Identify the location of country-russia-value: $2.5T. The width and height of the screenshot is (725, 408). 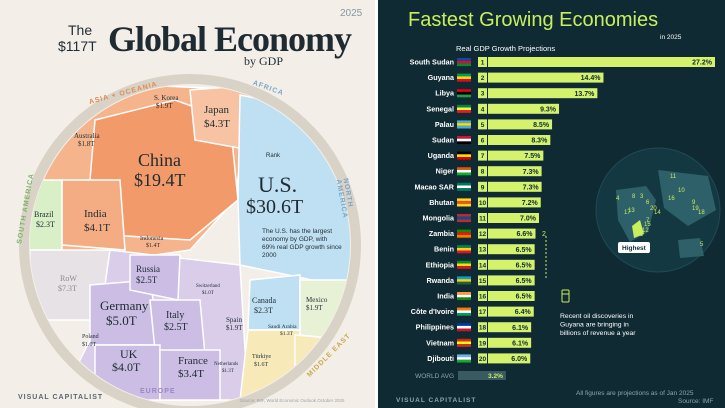
(147, 280).